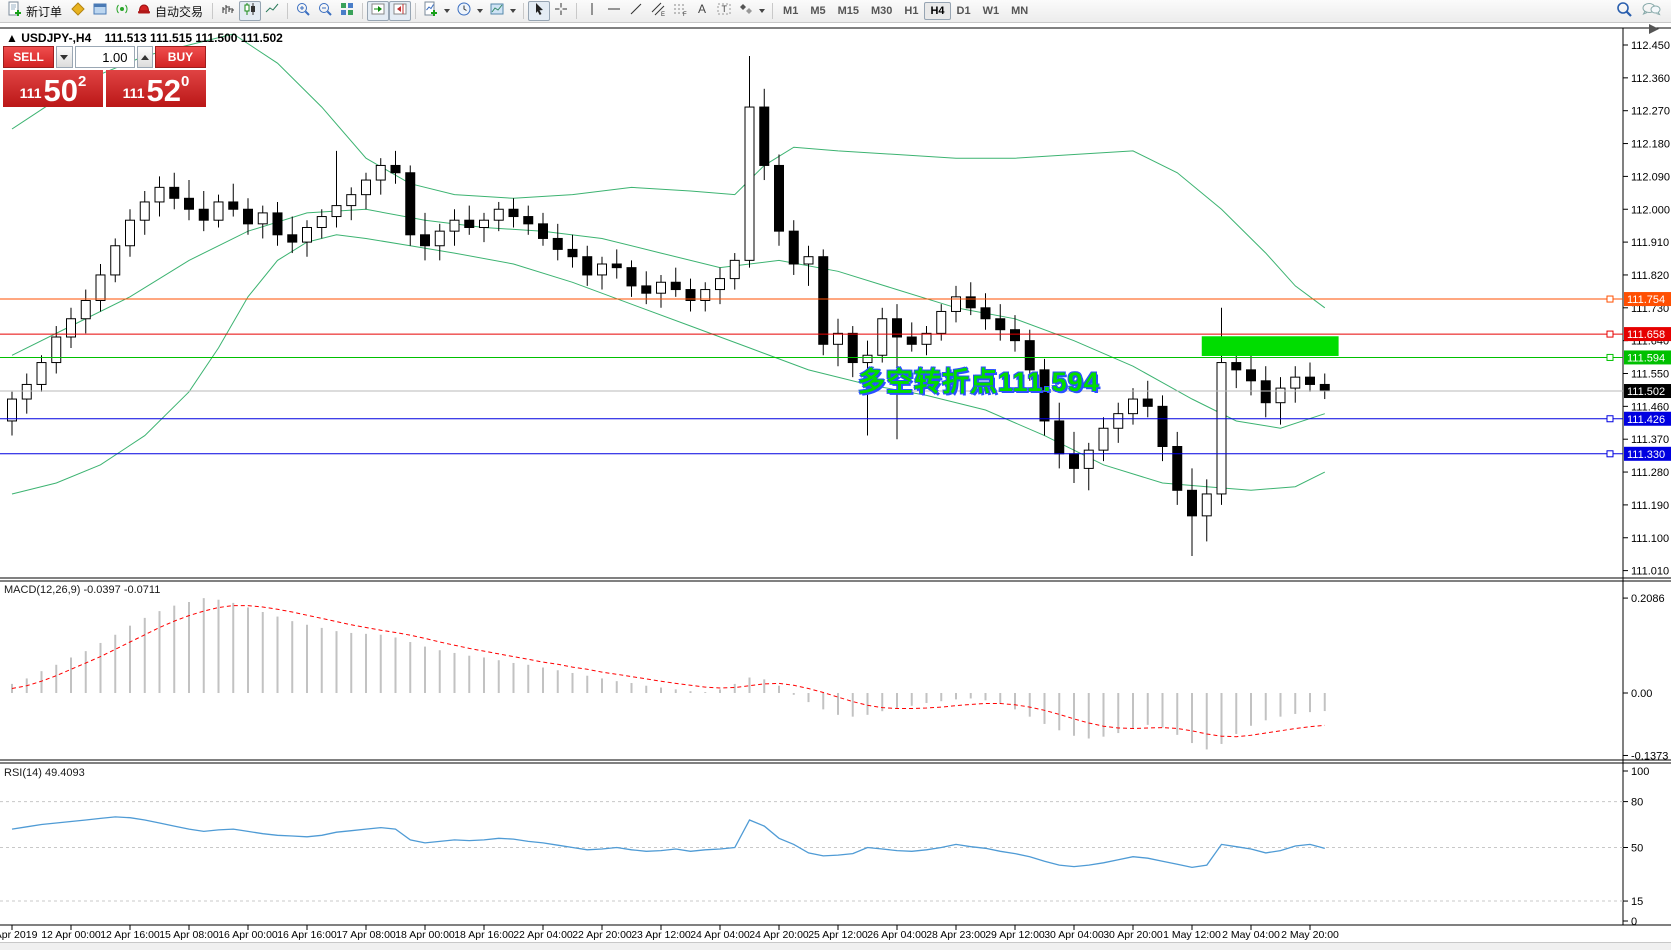 Image resolution: width=1671 pixels, height=950 pixels. Describe the element at coordinates (1651, 11) in the screenshot. I see `chat-icon` at that location.